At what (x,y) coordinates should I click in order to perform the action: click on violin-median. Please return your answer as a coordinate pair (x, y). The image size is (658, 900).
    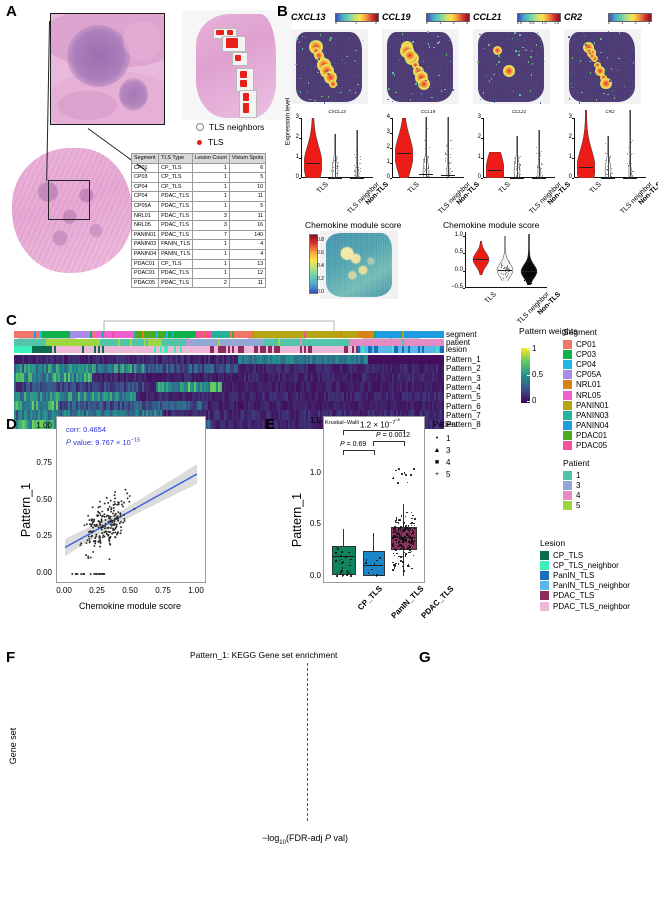
    Looking at the image, I should click on (586, 167).